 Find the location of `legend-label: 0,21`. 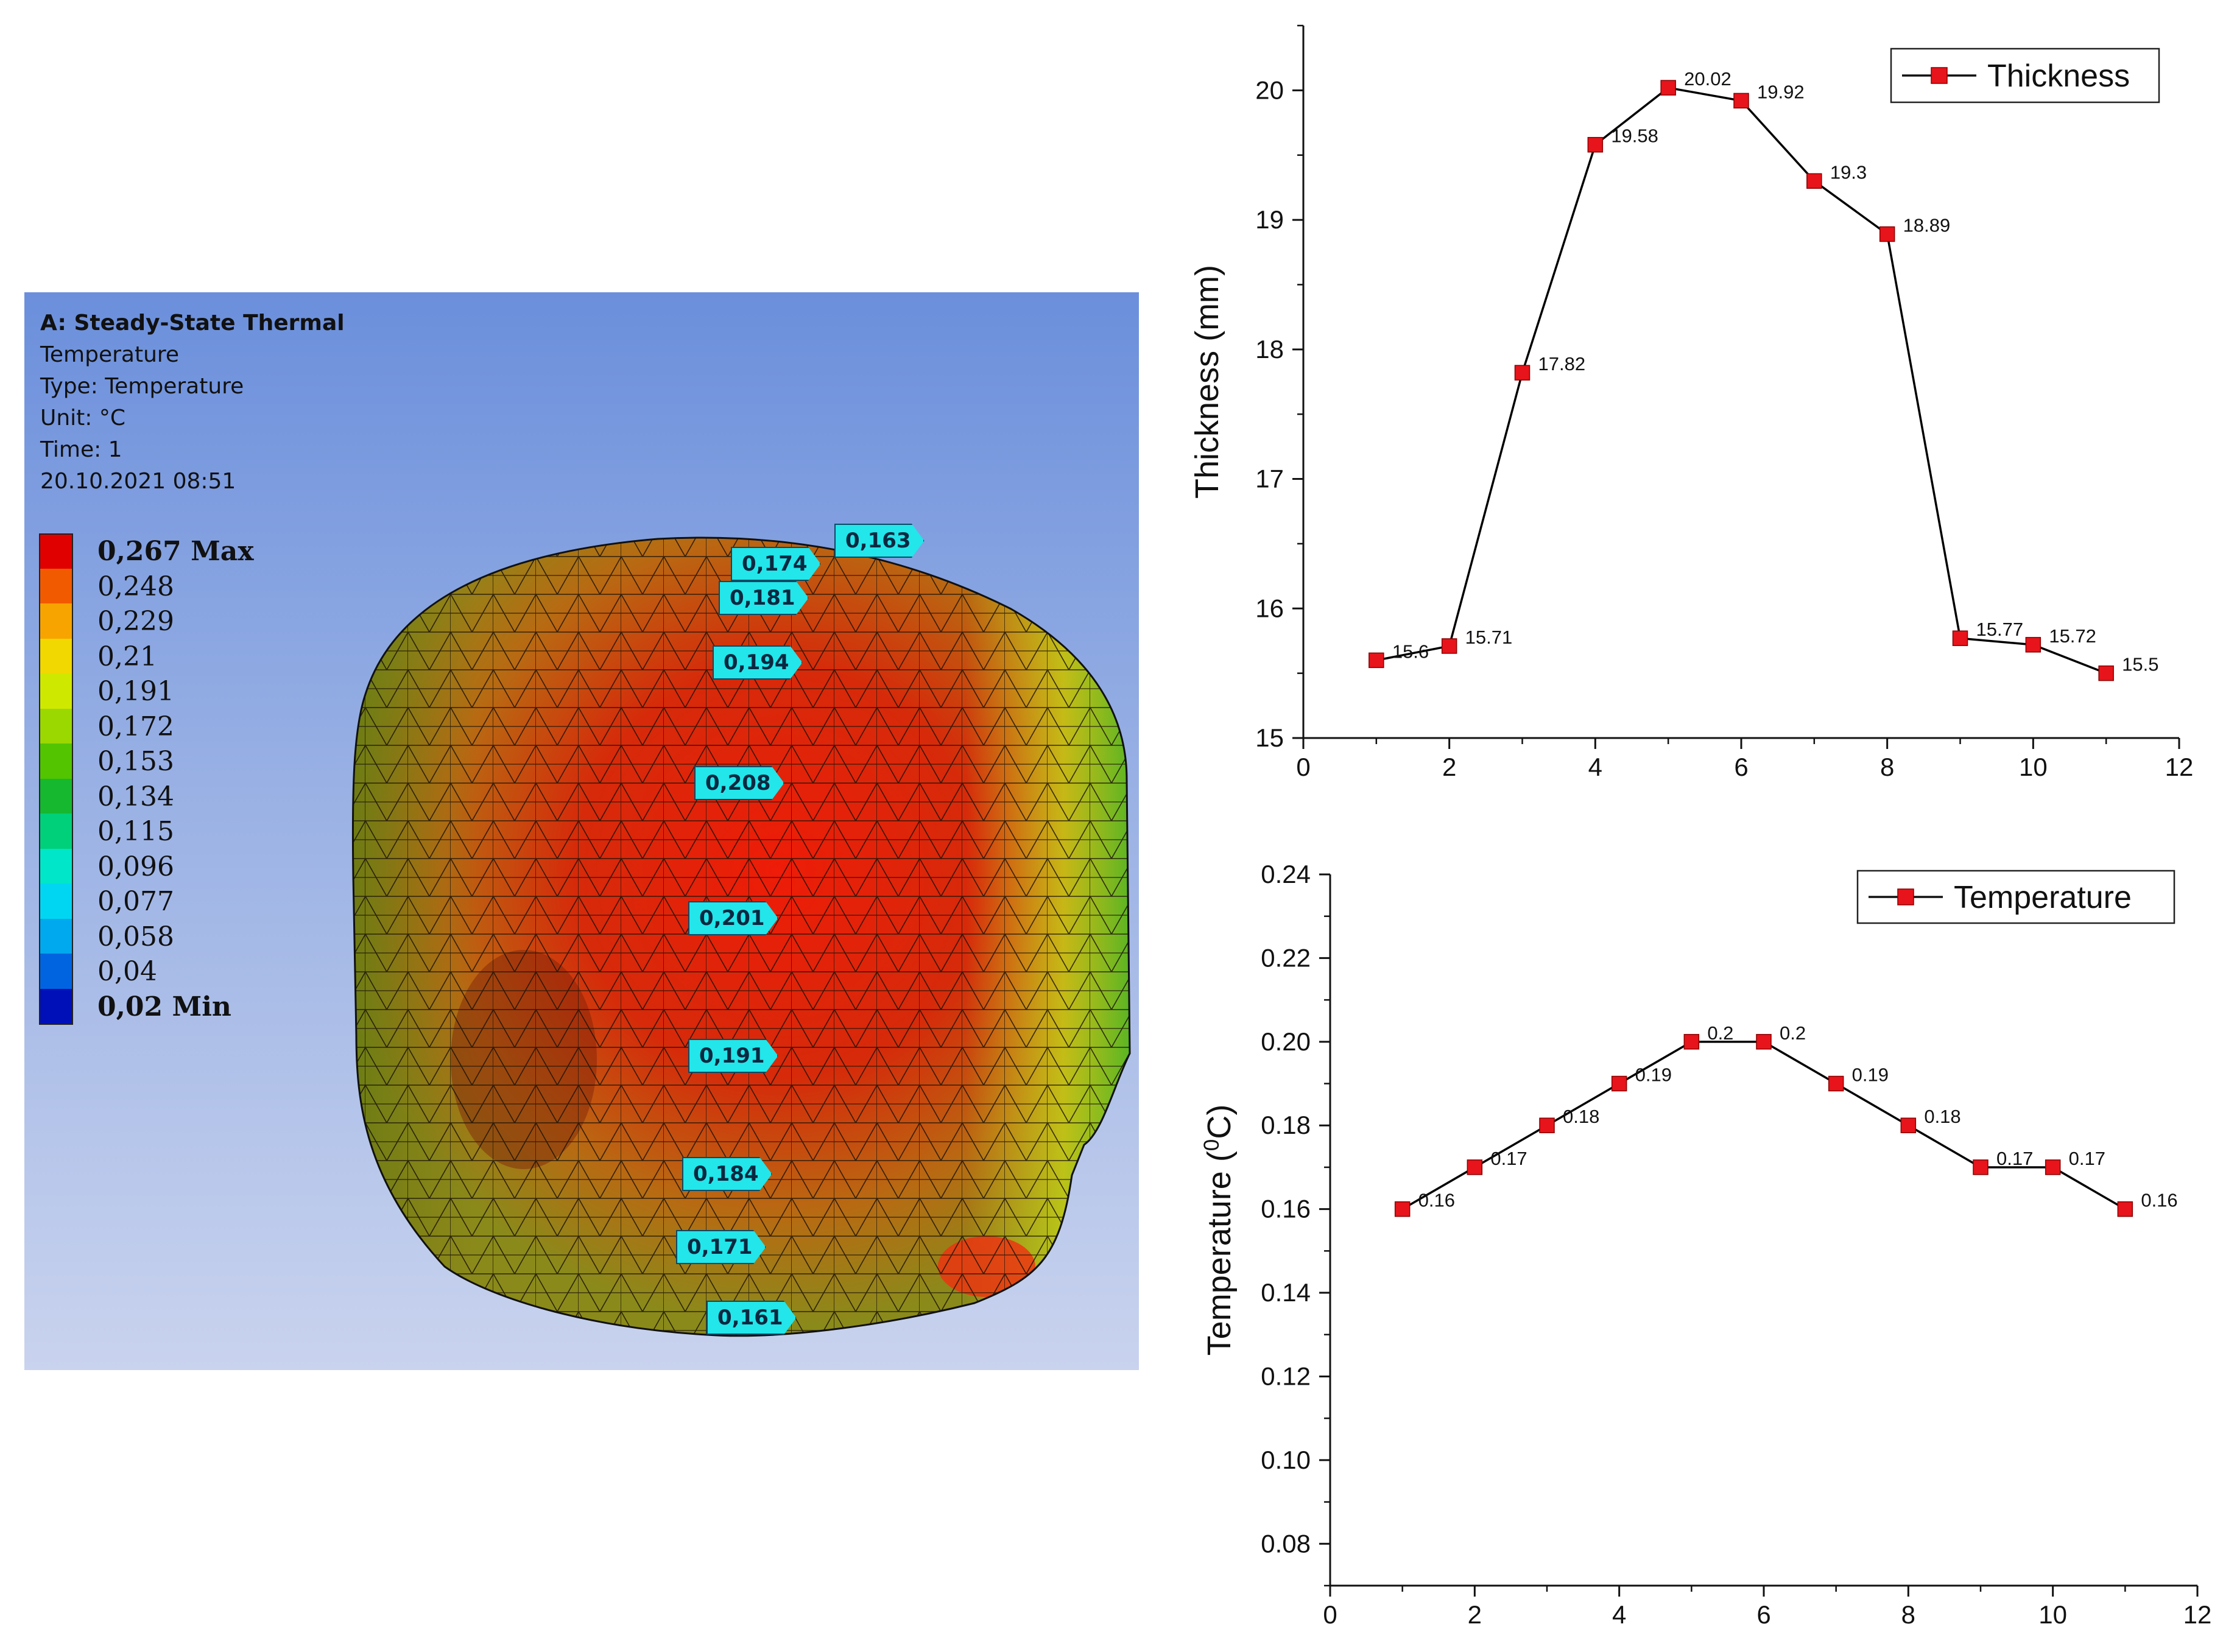

legend-label: 0,21 is located at coordinates (127, 656).